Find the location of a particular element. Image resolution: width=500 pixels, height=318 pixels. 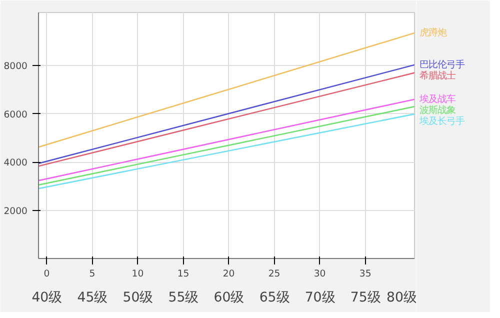

x-tick-label: 25 is located at coordinates (274, 274).